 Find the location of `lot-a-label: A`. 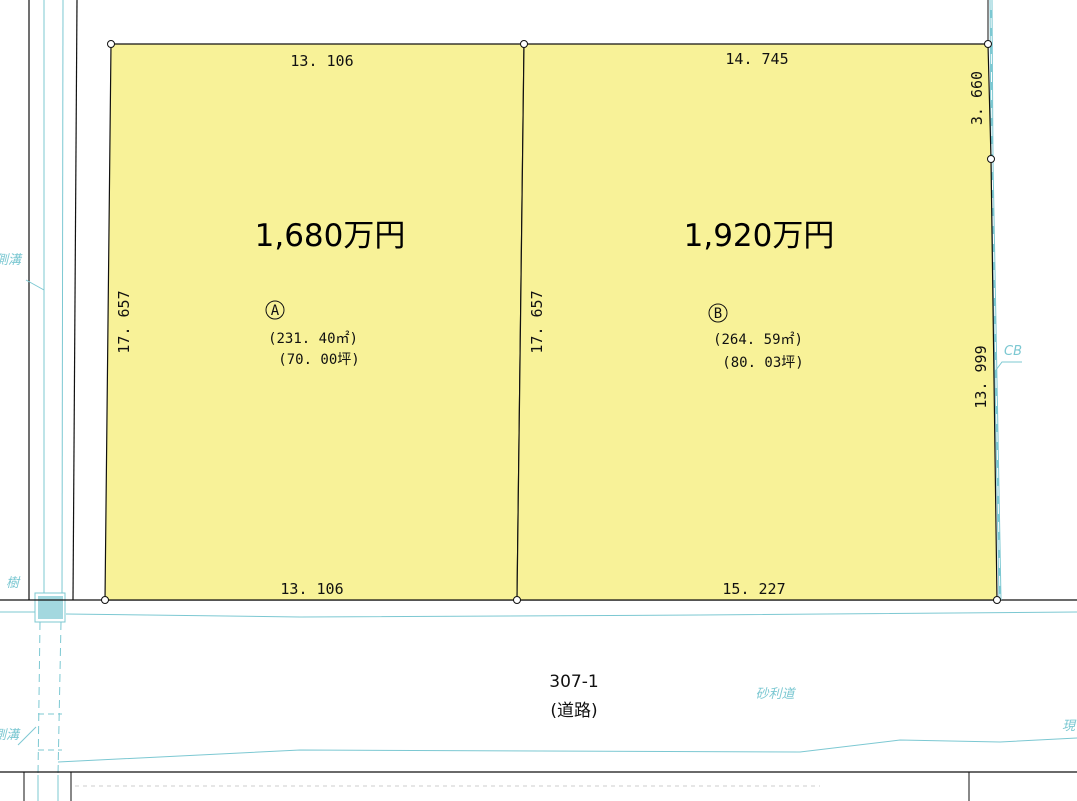

lot-a-label: A is located at coordinates (275, 311).